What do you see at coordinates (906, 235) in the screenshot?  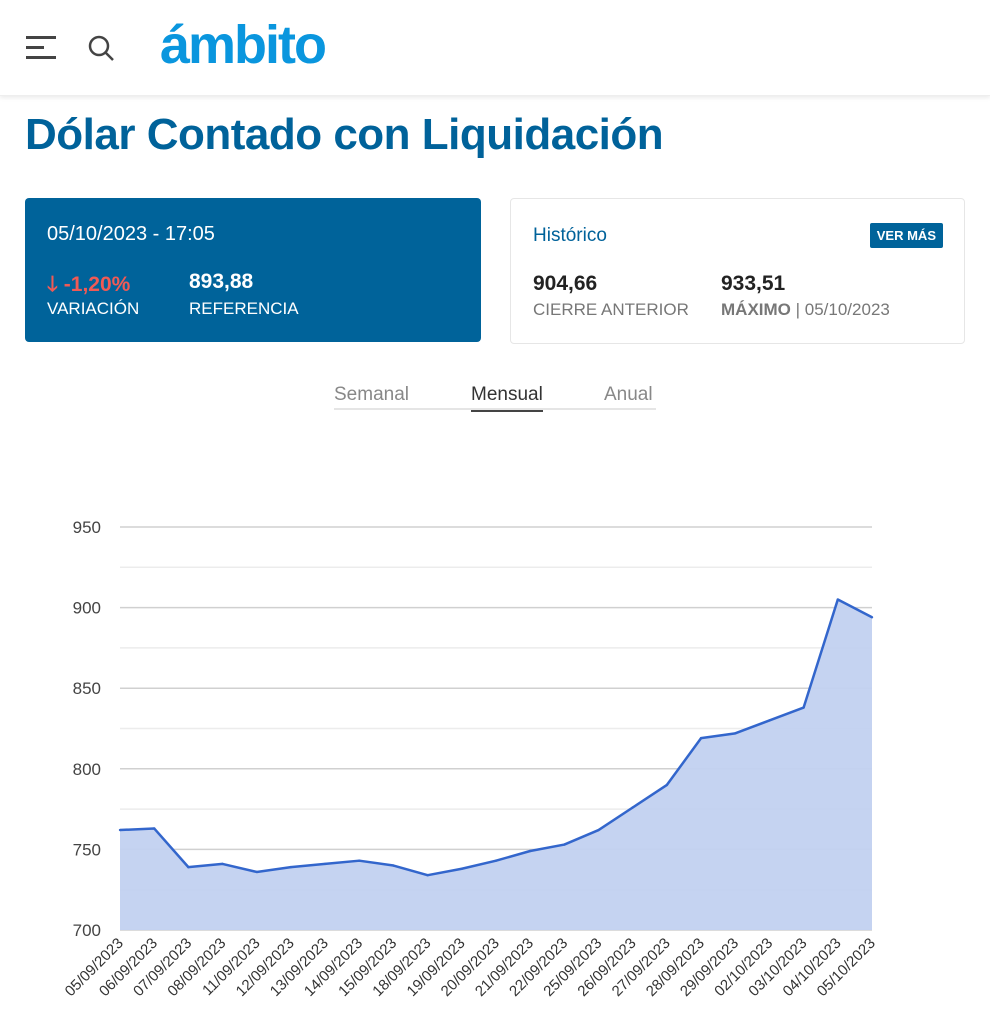 I see `ver-mas-button: VER MÁS` at bounding box center [906, 235].